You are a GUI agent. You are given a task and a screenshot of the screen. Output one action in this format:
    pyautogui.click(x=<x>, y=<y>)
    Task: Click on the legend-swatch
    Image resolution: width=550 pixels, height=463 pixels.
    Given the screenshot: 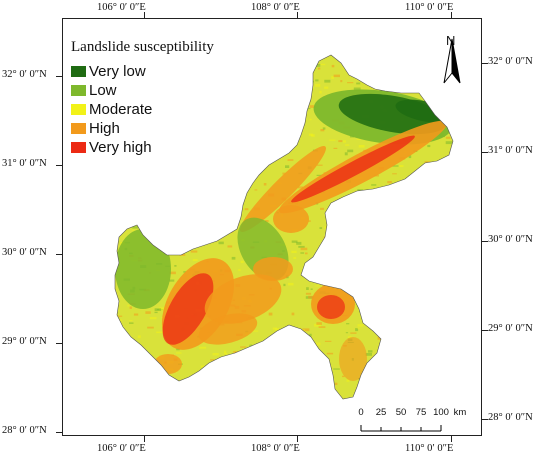 What is the action you would take?
    pyautogui.click(x=78, y=109)
    